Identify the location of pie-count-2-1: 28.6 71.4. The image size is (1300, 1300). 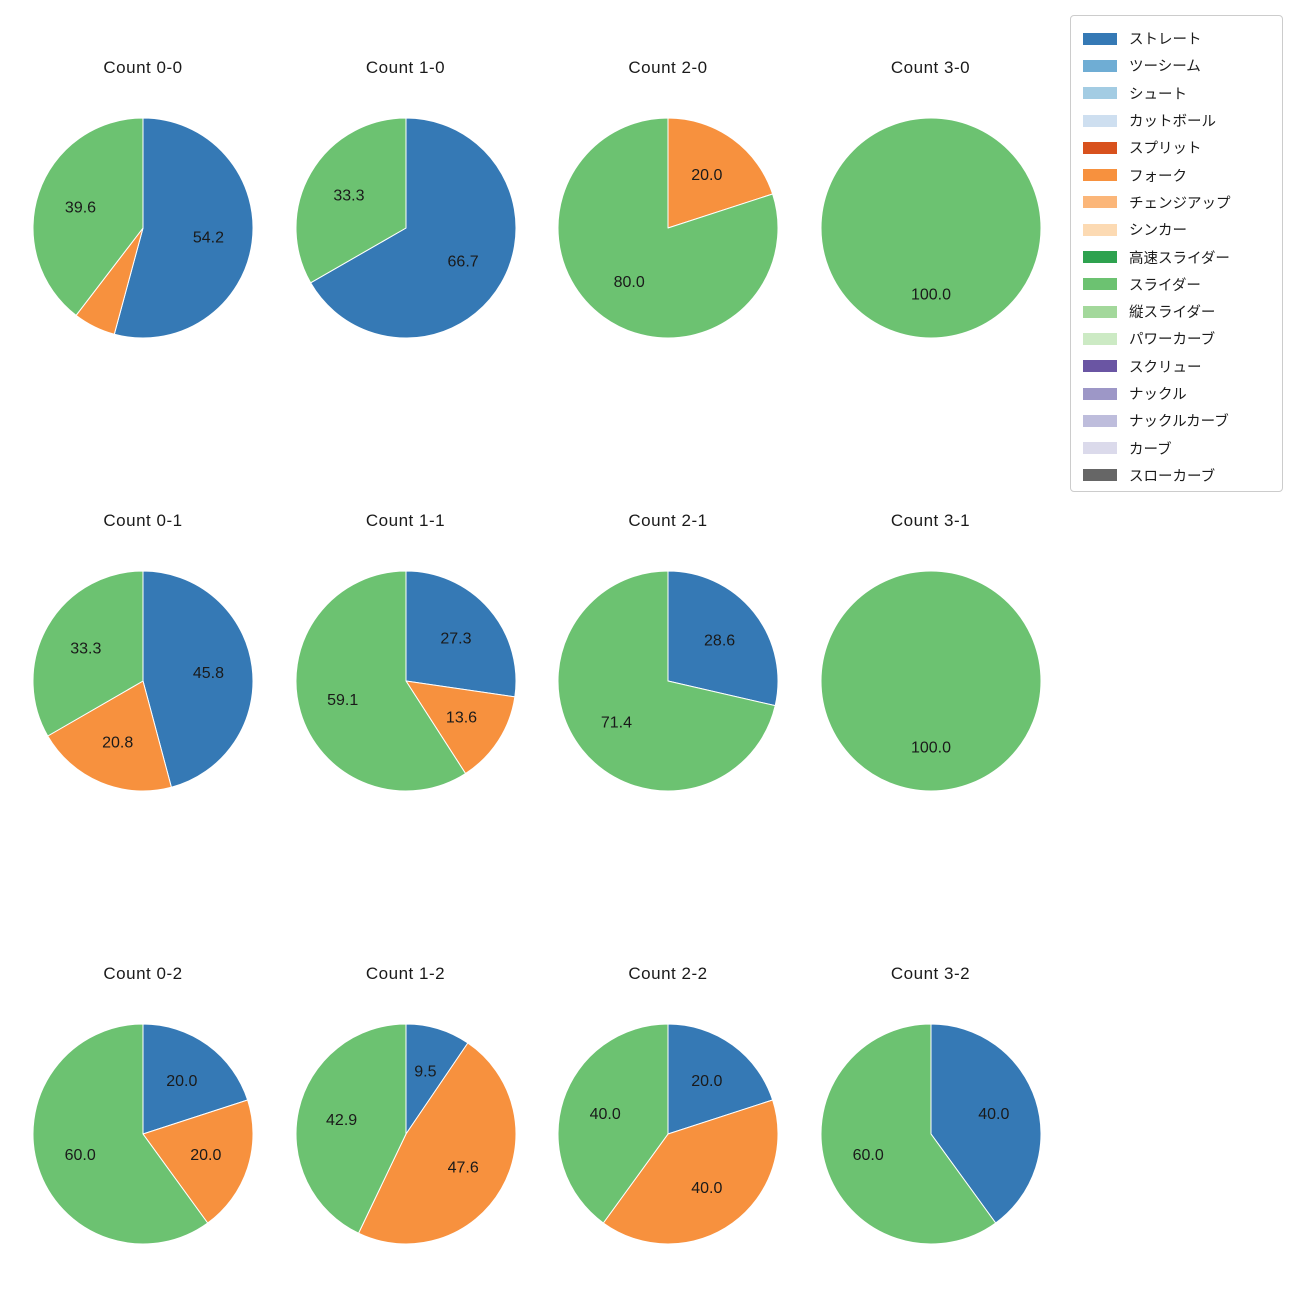
(668, 681).